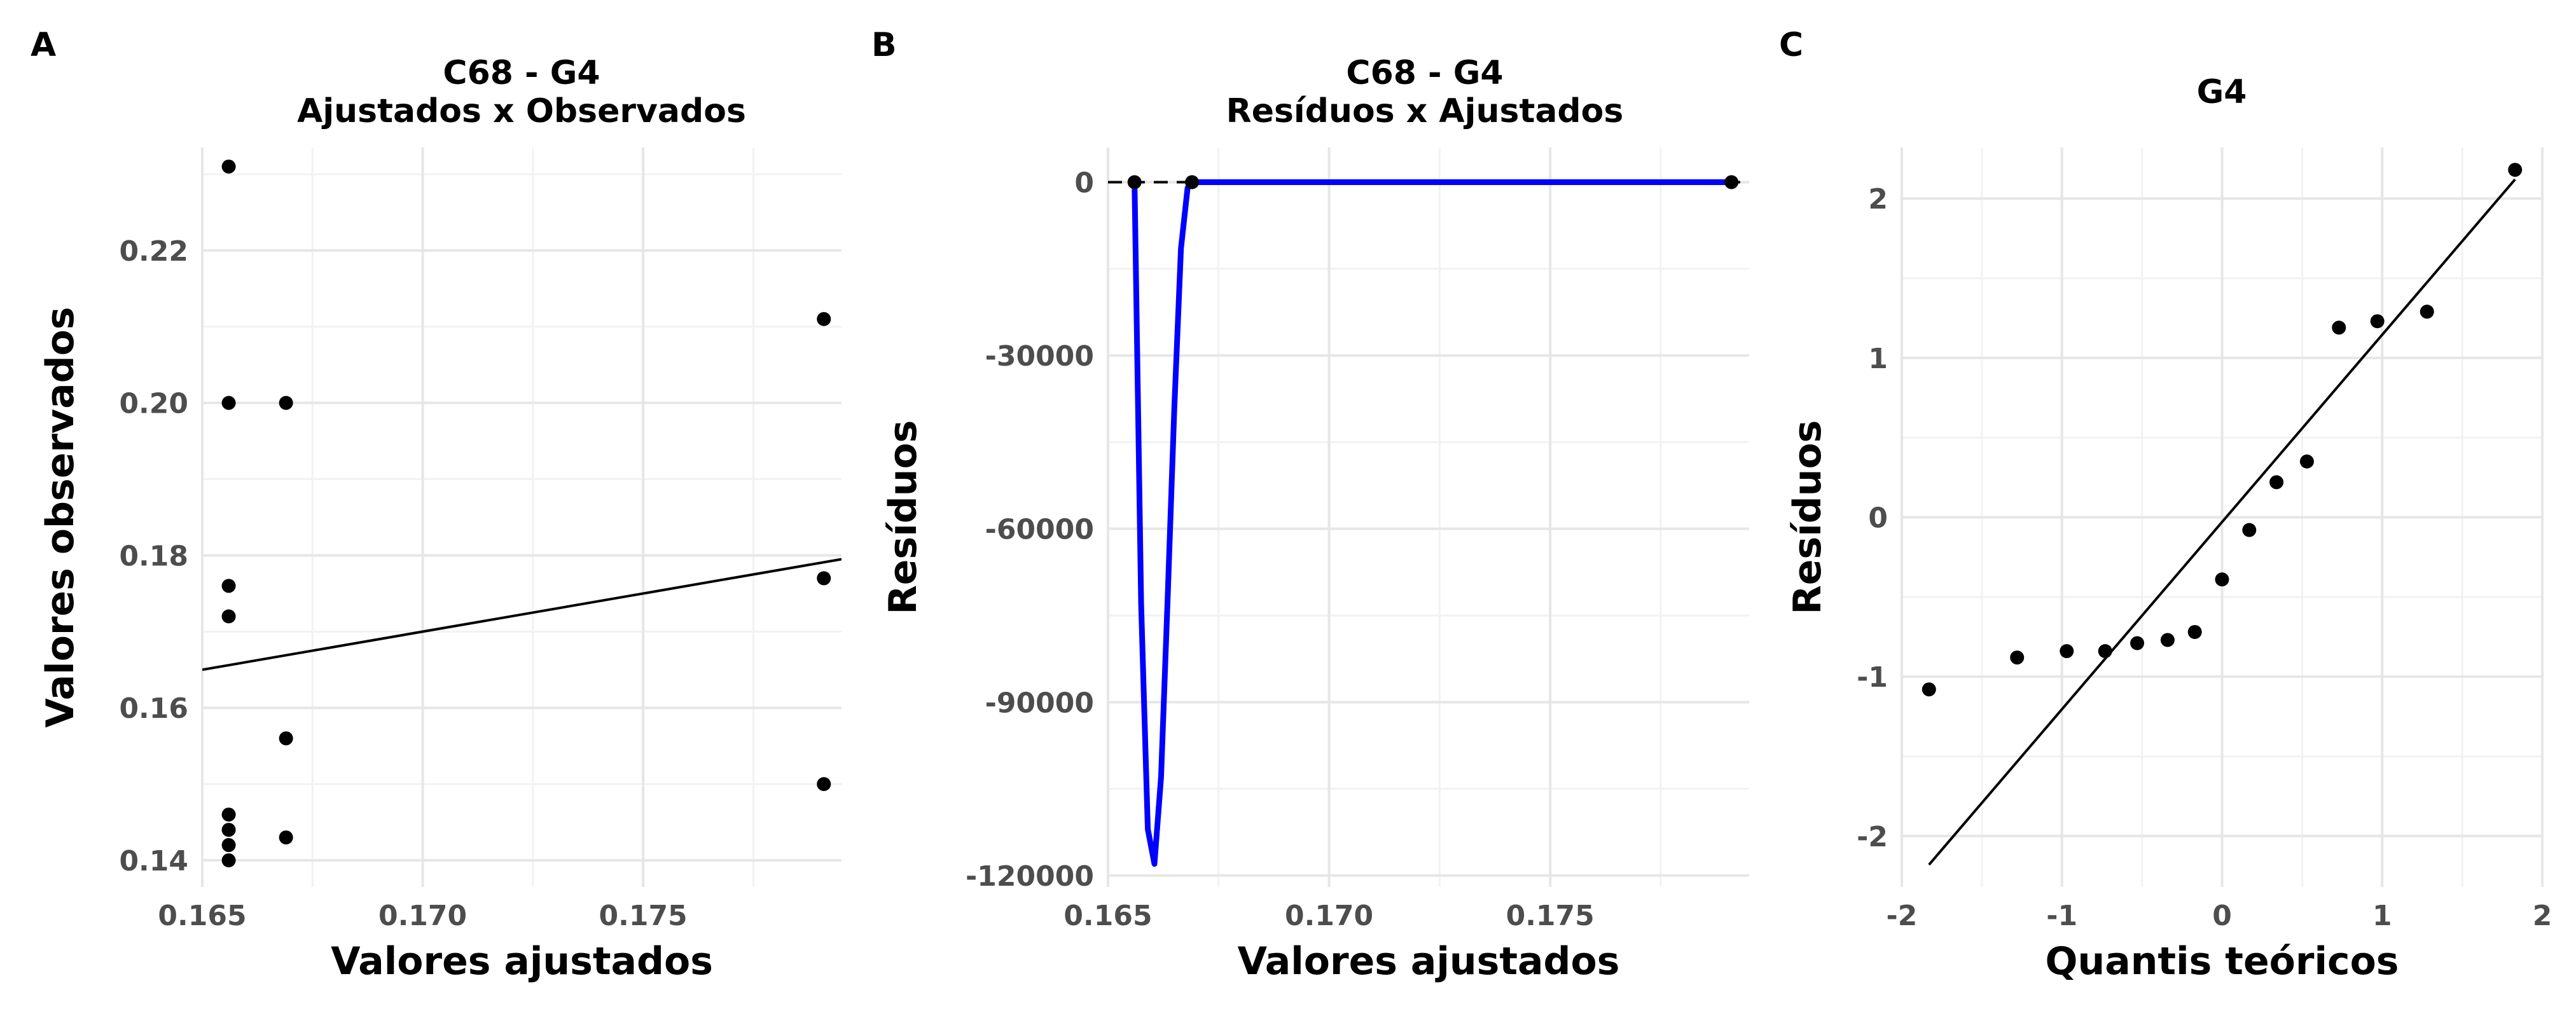 This screenshot has height=1011, width=2576. Describe the element at coordinates (521, 614) in the screenshot. I see `fit-line` at that location.